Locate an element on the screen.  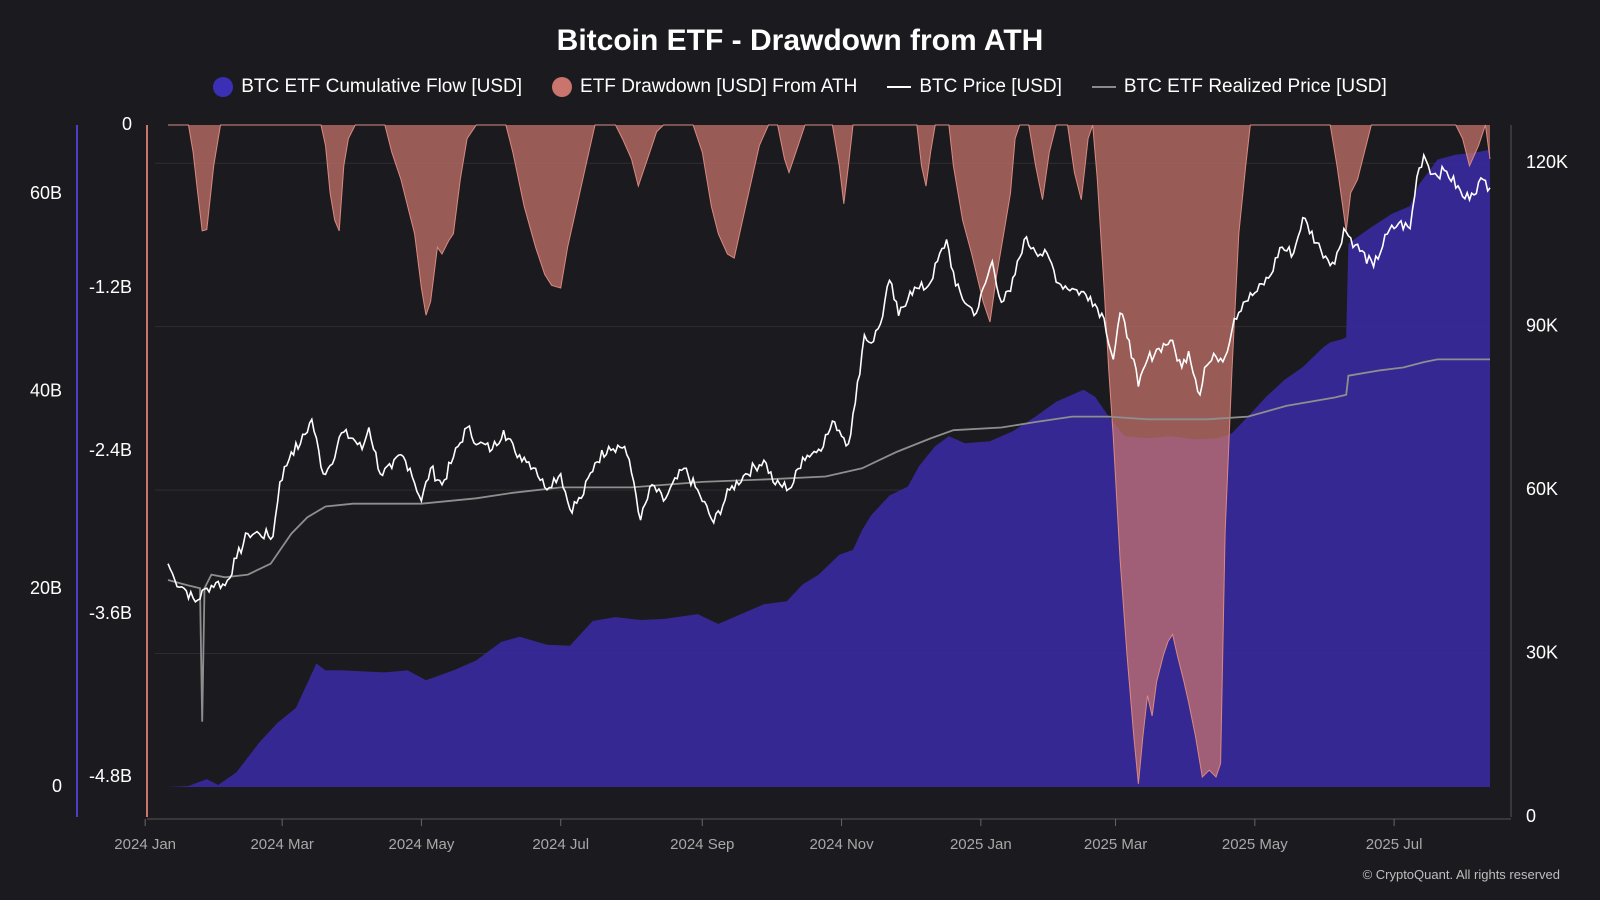
x-axis-tick-1: 2024 Mar is located at coordinates (281, 844).